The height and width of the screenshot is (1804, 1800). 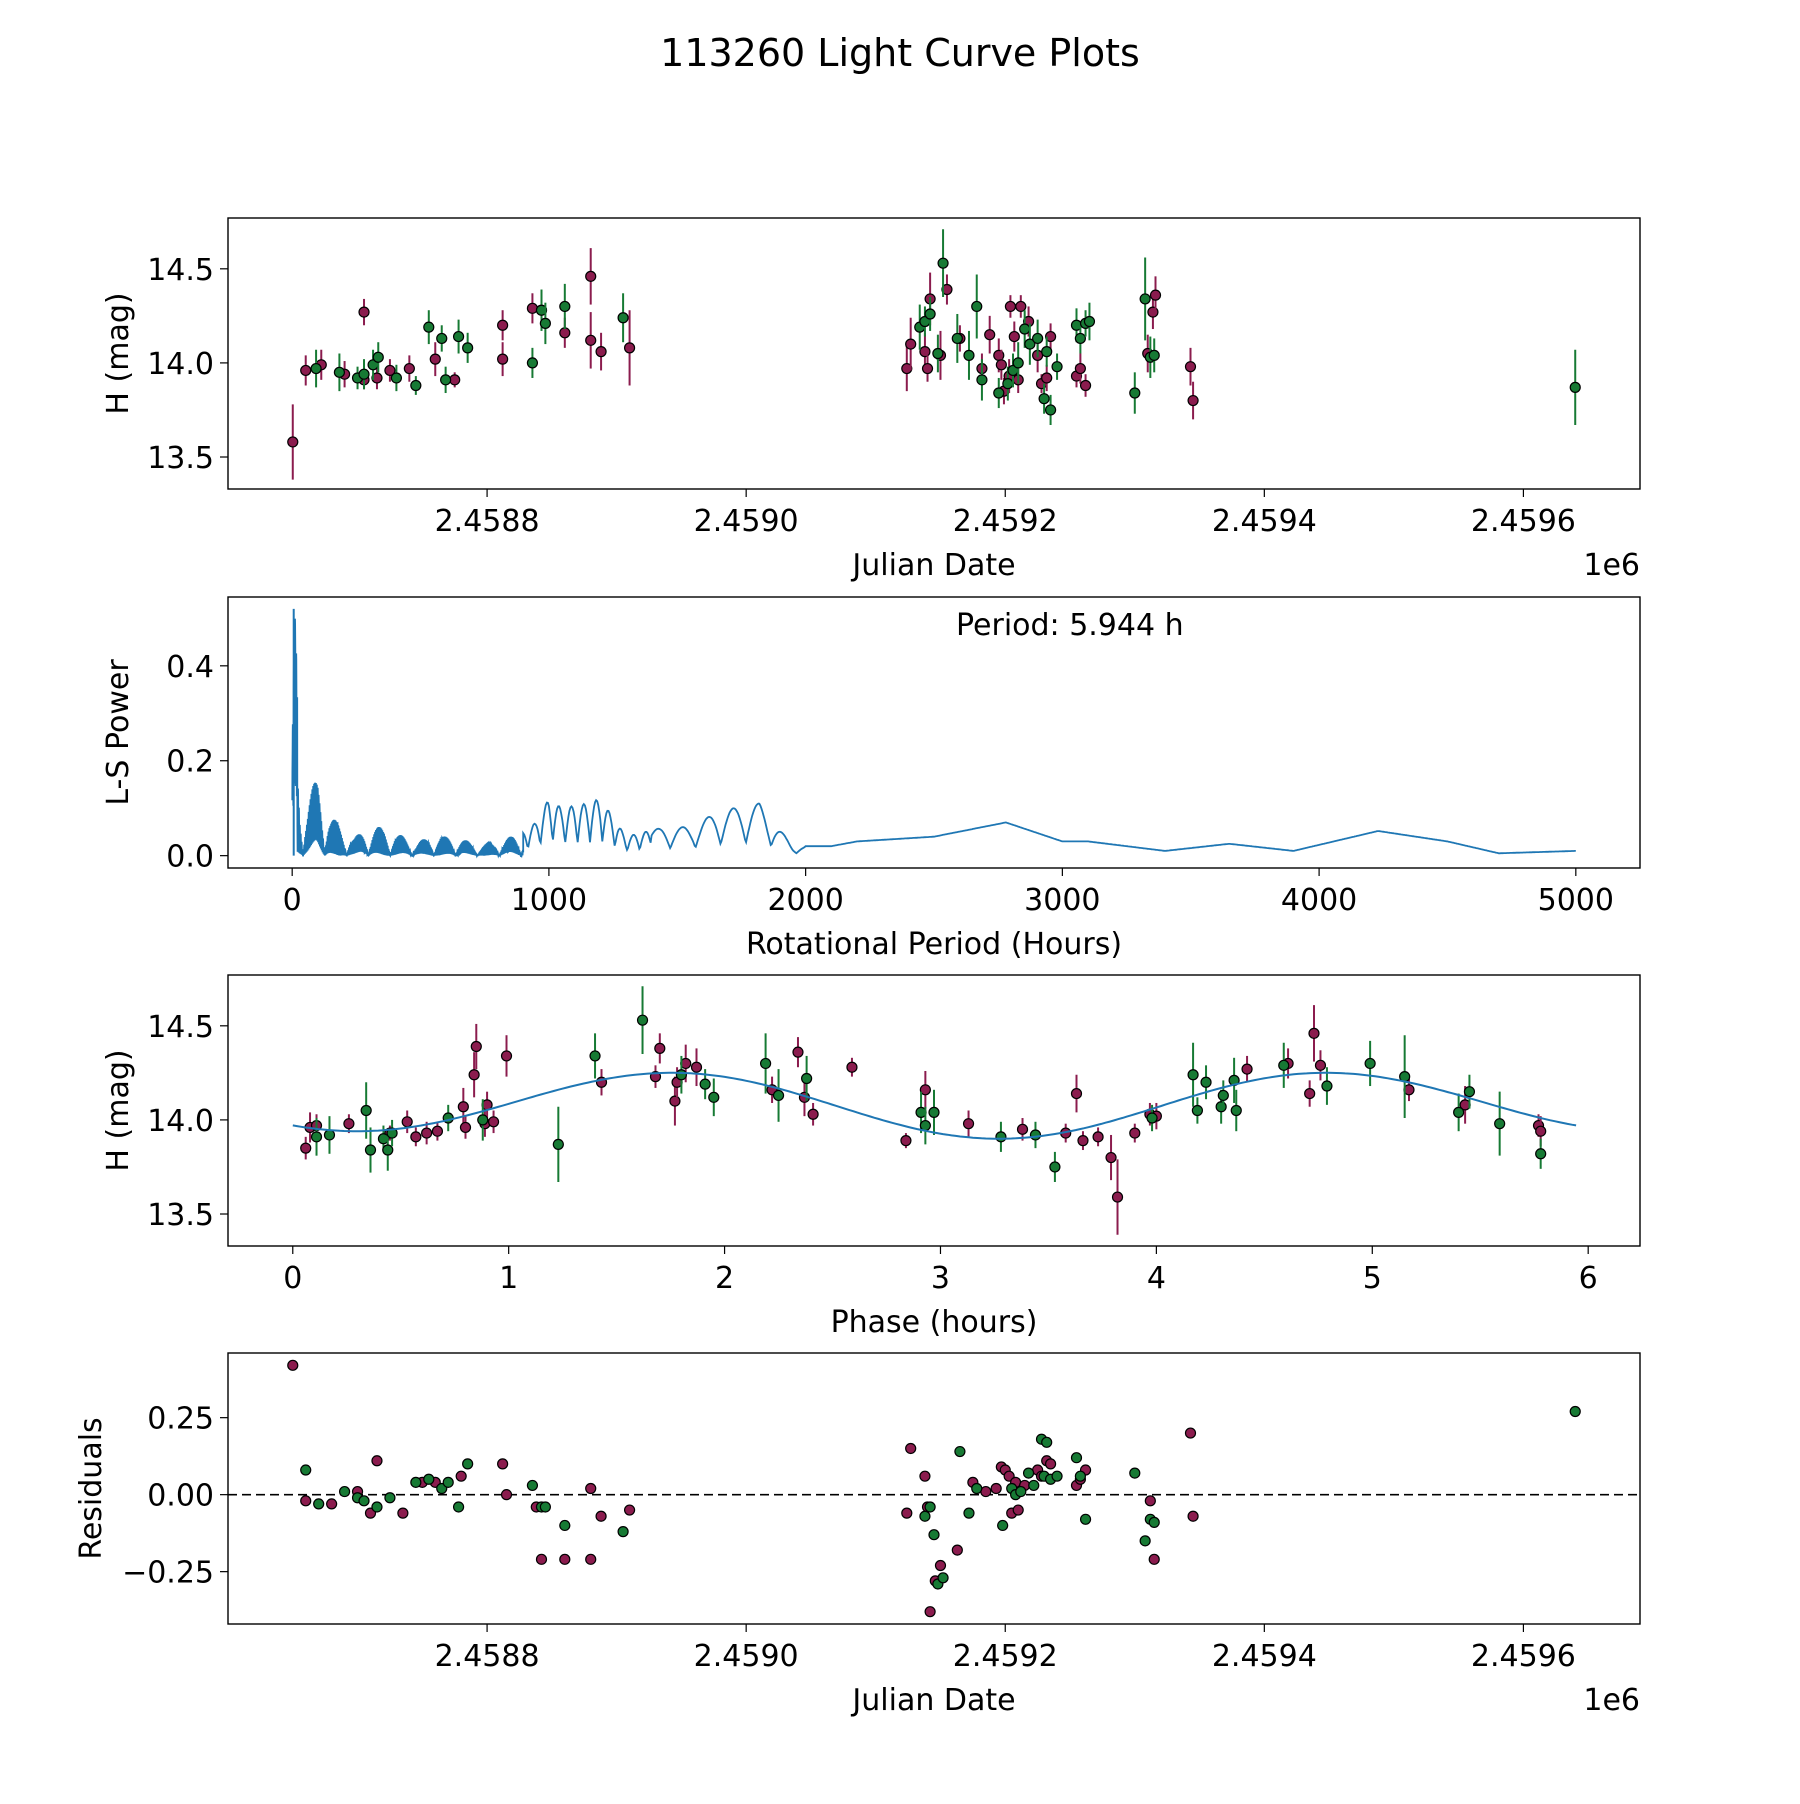 What do you see at coordinates (1264, 1656) in the screenshot?
I see `x-tick-label: 2.4594` at bounding box center [1264, 1656].